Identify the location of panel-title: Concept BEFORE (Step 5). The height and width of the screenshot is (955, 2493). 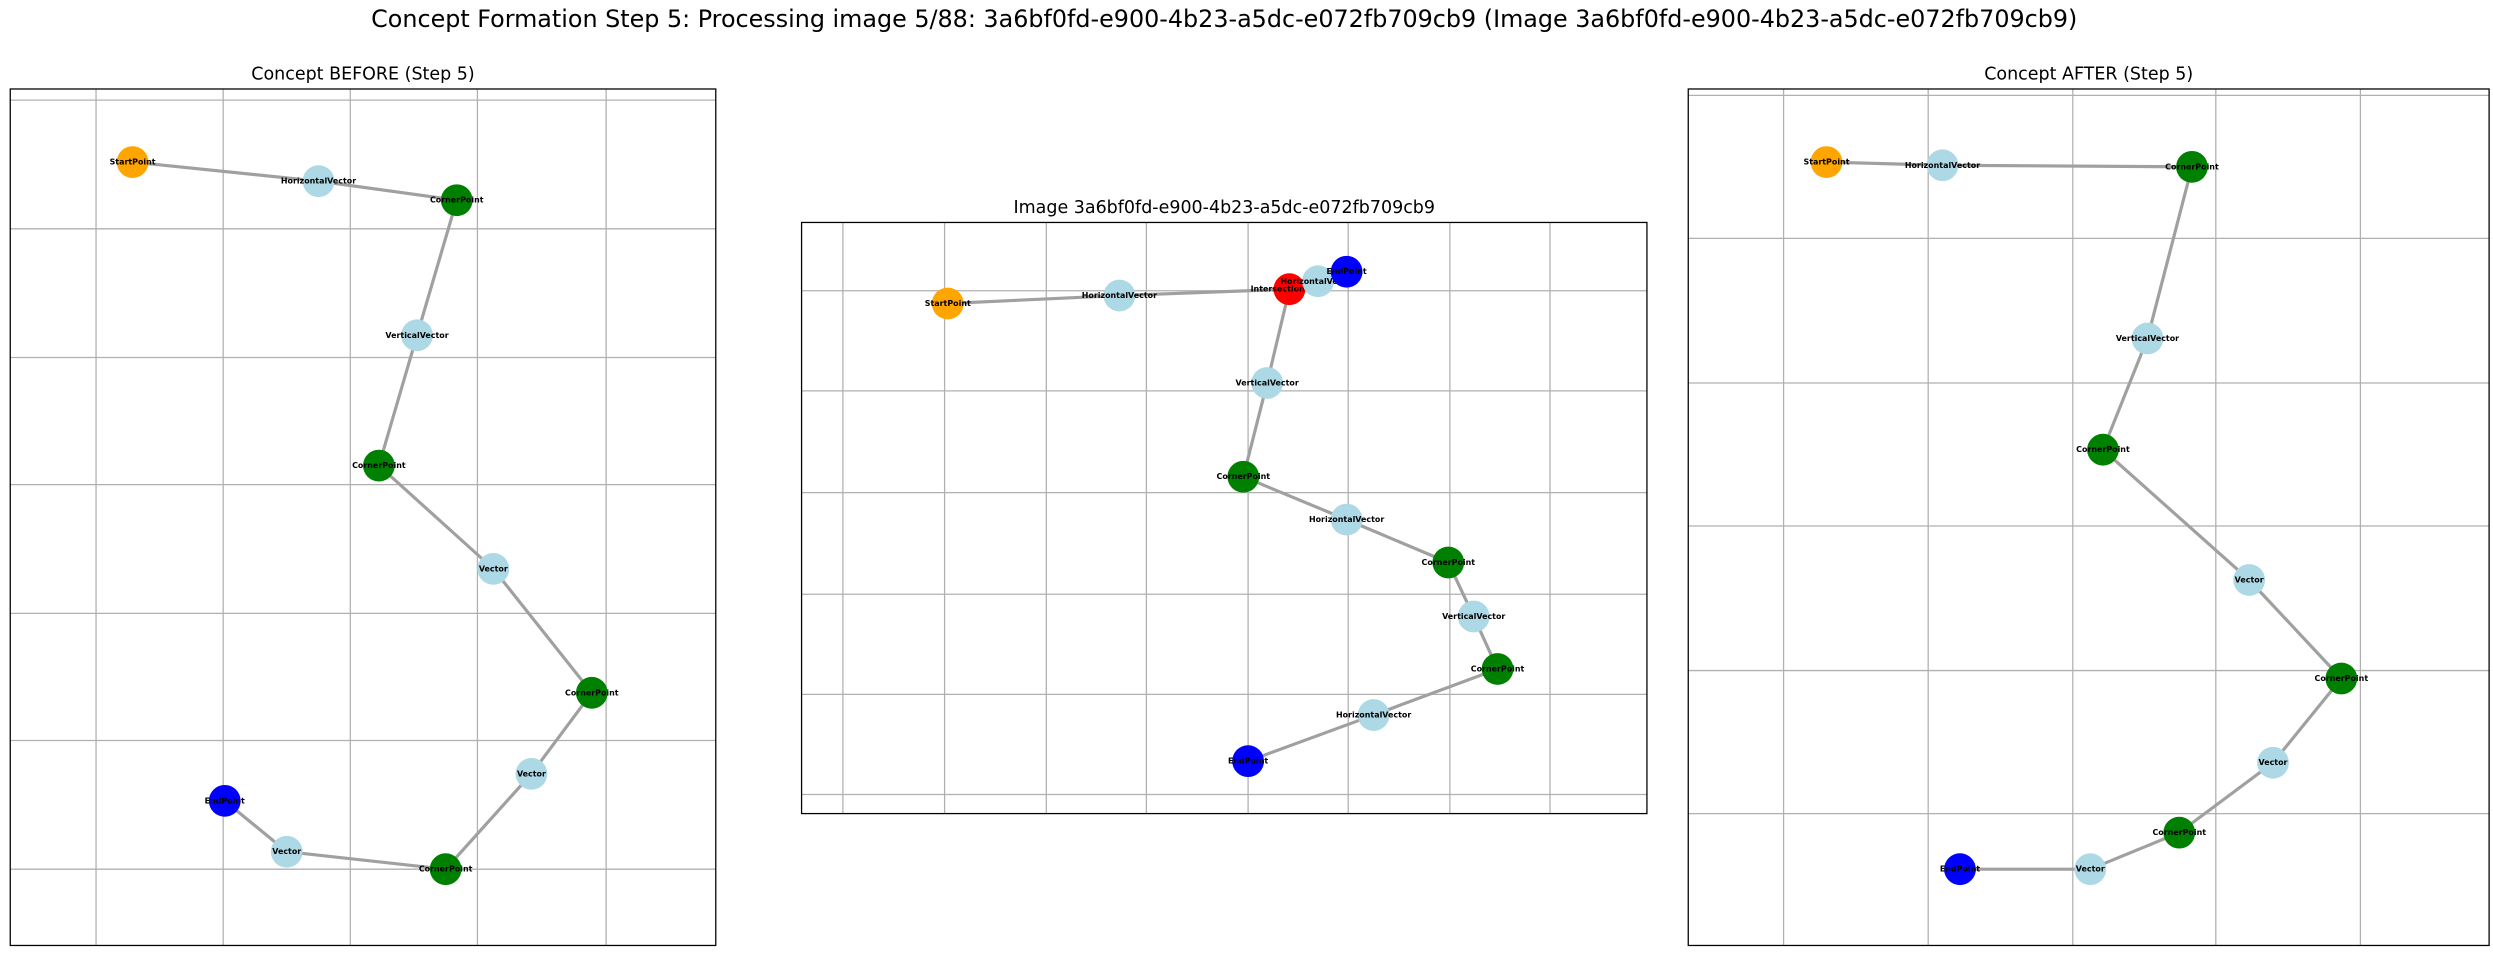
(362, 74).